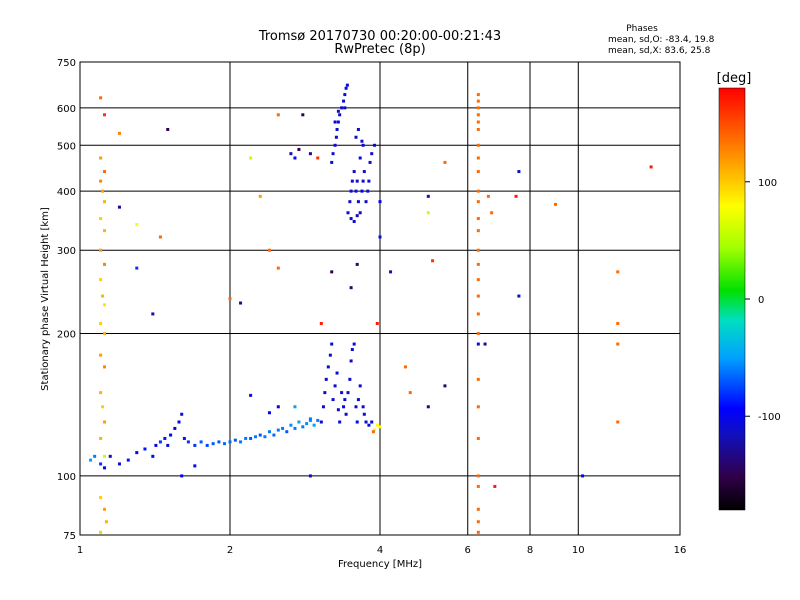  I want to click on x-tick-label: 4, so click(380, 550).